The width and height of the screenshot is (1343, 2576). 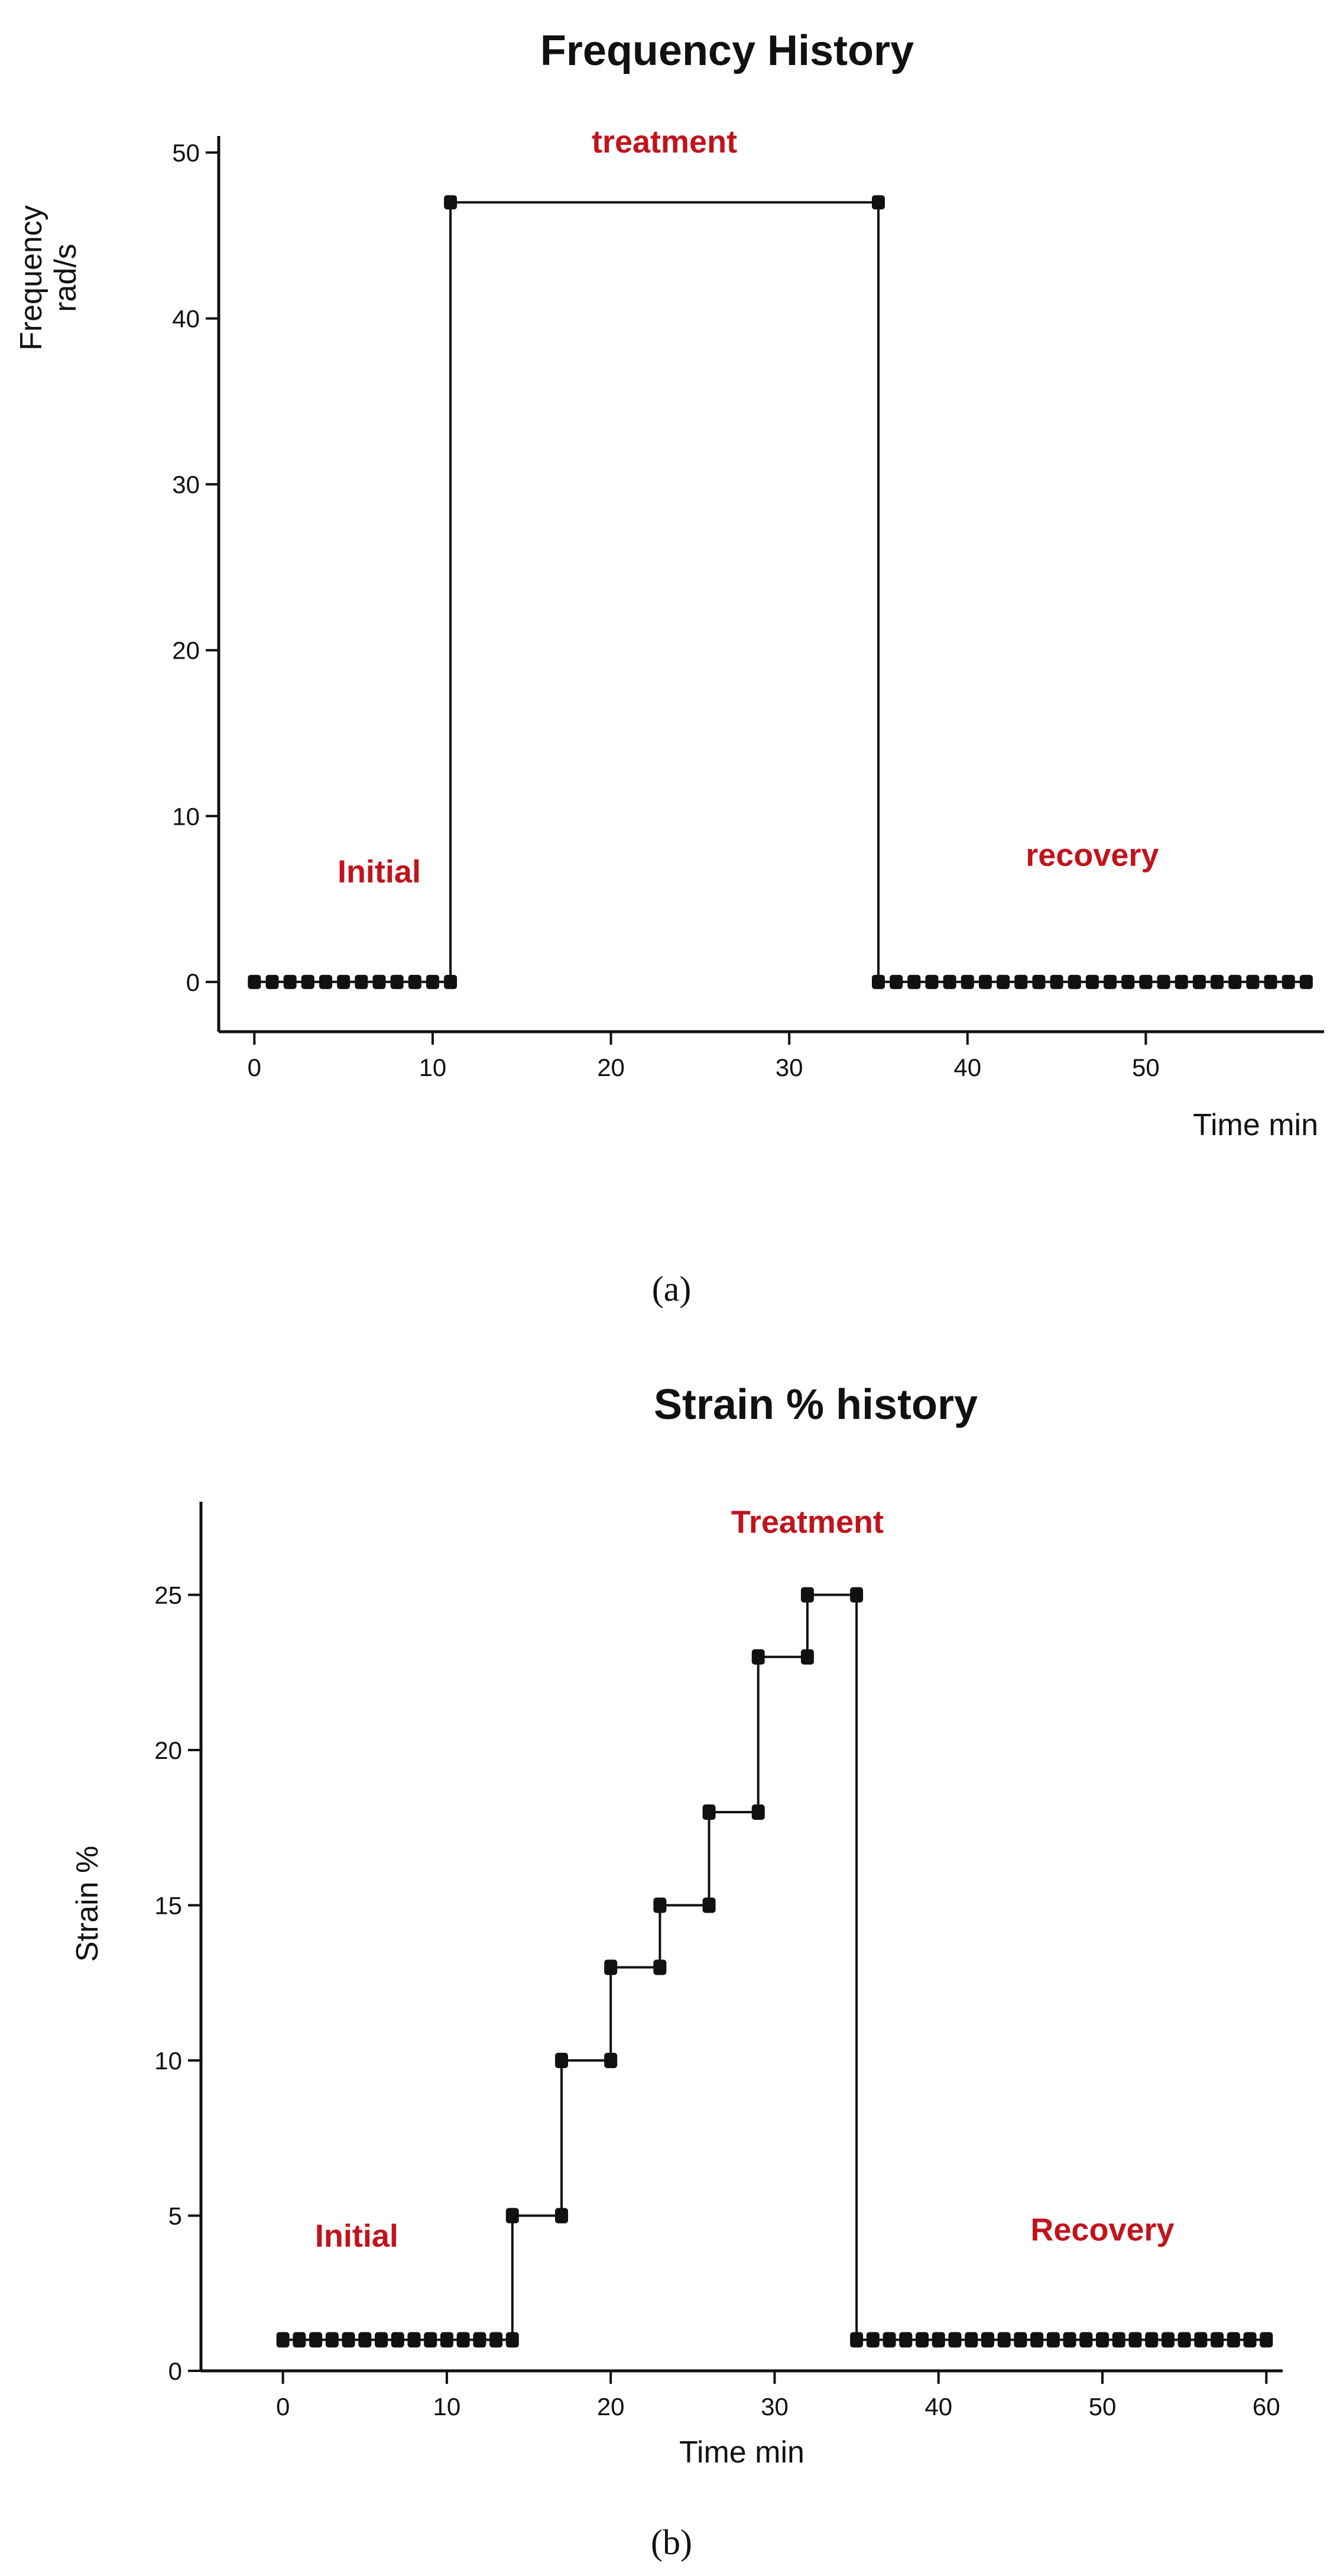 I want to click on phase-label-recovery: Recovery, so click(x=1102, y=2230).